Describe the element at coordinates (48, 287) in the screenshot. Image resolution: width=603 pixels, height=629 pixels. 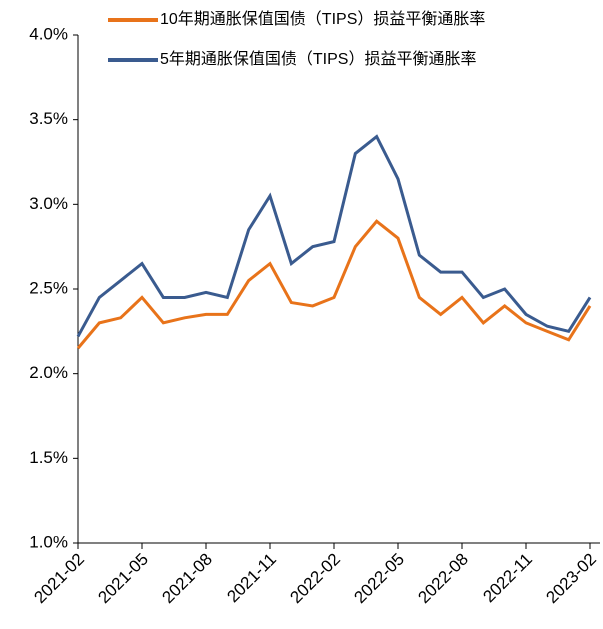
I see `y-tick-label: 2.5%` at that location.